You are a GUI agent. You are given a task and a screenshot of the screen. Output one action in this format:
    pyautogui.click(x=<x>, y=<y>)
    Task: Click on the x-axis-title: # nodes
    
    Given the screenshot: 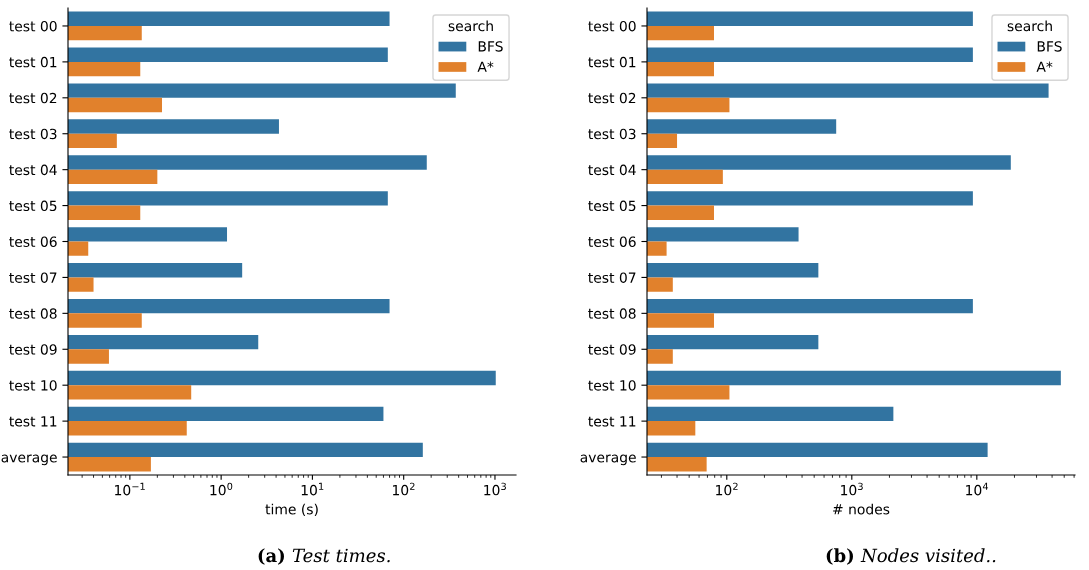 What is the action you would take?
    pyautogui.click(x=861, y=509)
    